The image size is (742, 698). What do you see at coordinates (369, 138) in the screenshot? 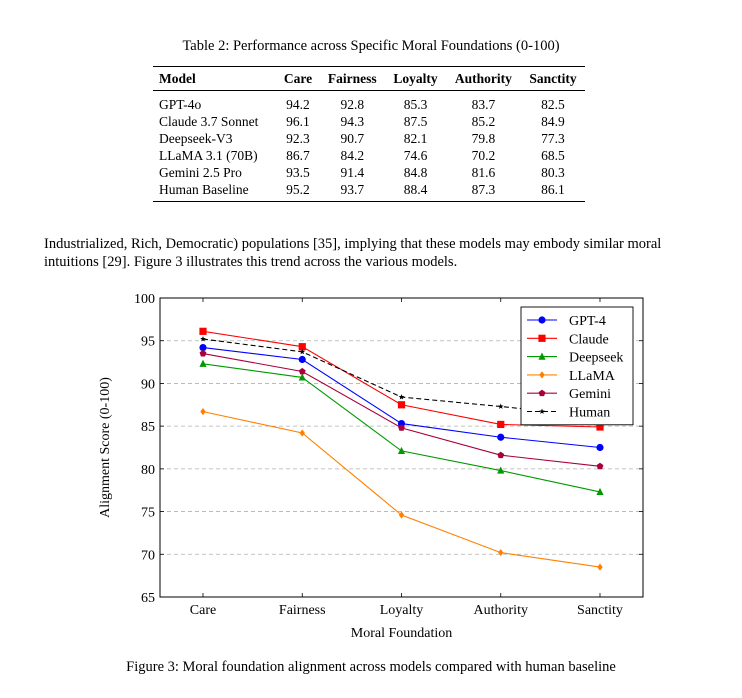
I see `table-row: Deepseek-V3 92.3 90.7 82.1 79.8 77.3` at bounding box center [369, 138].